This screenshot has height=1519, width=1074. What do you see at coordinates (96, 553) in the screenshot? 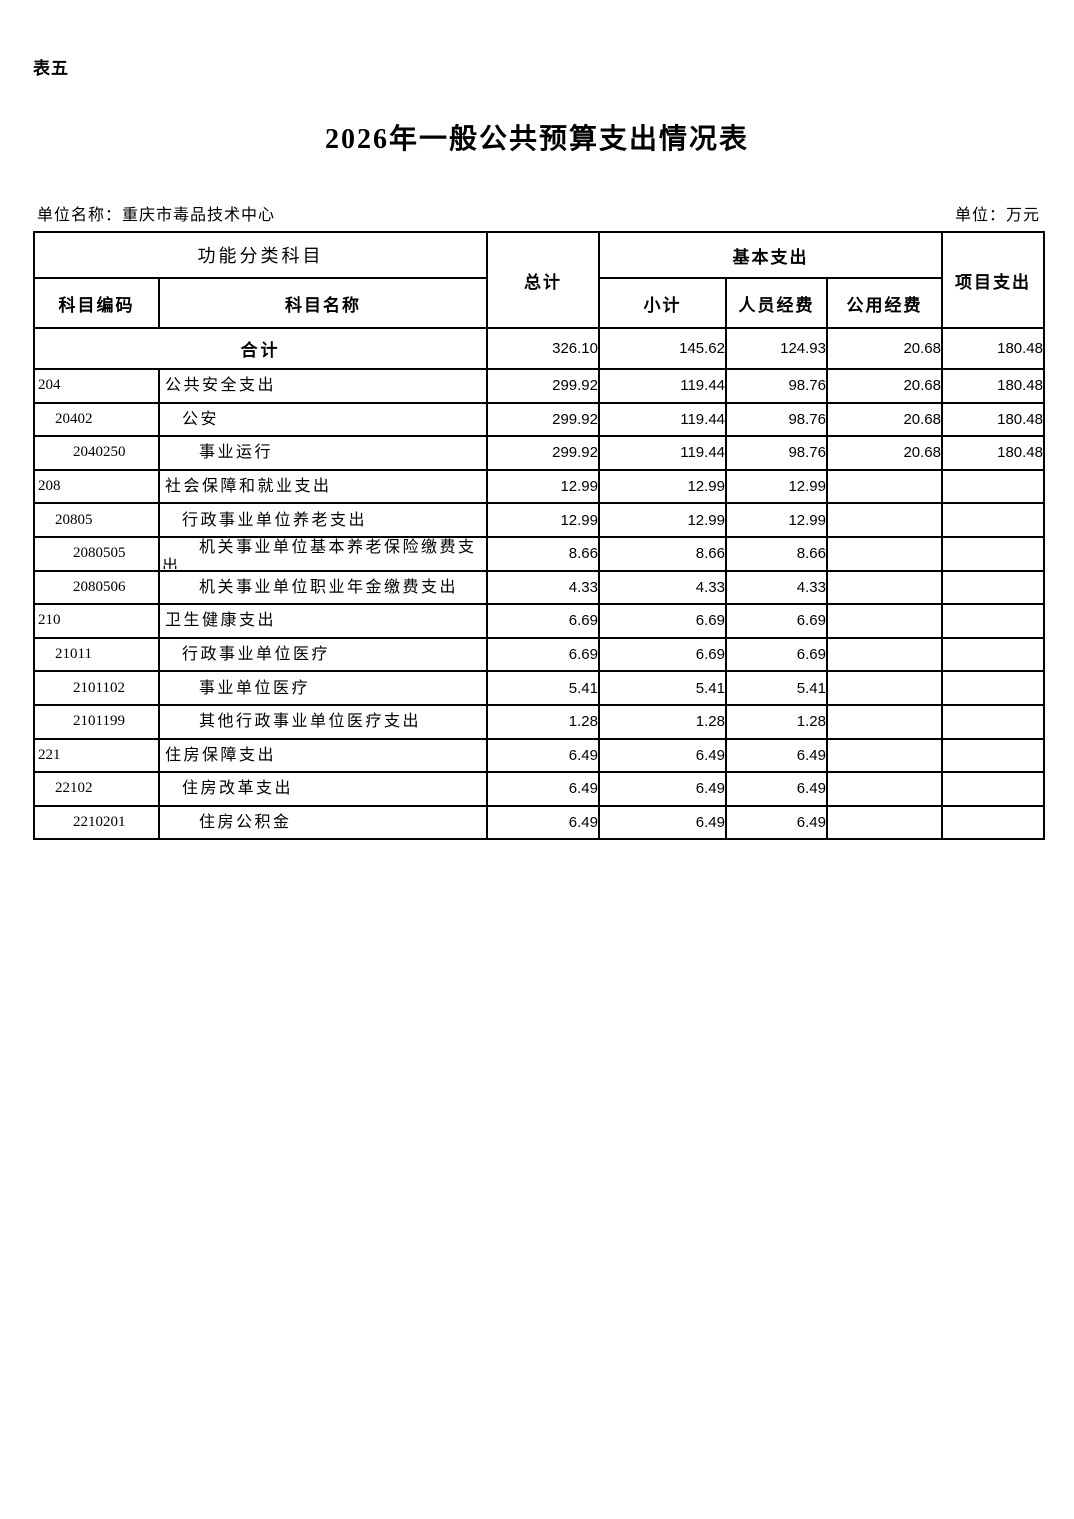
I see `subject-code: 2080505` at bounding box center [96, 553].